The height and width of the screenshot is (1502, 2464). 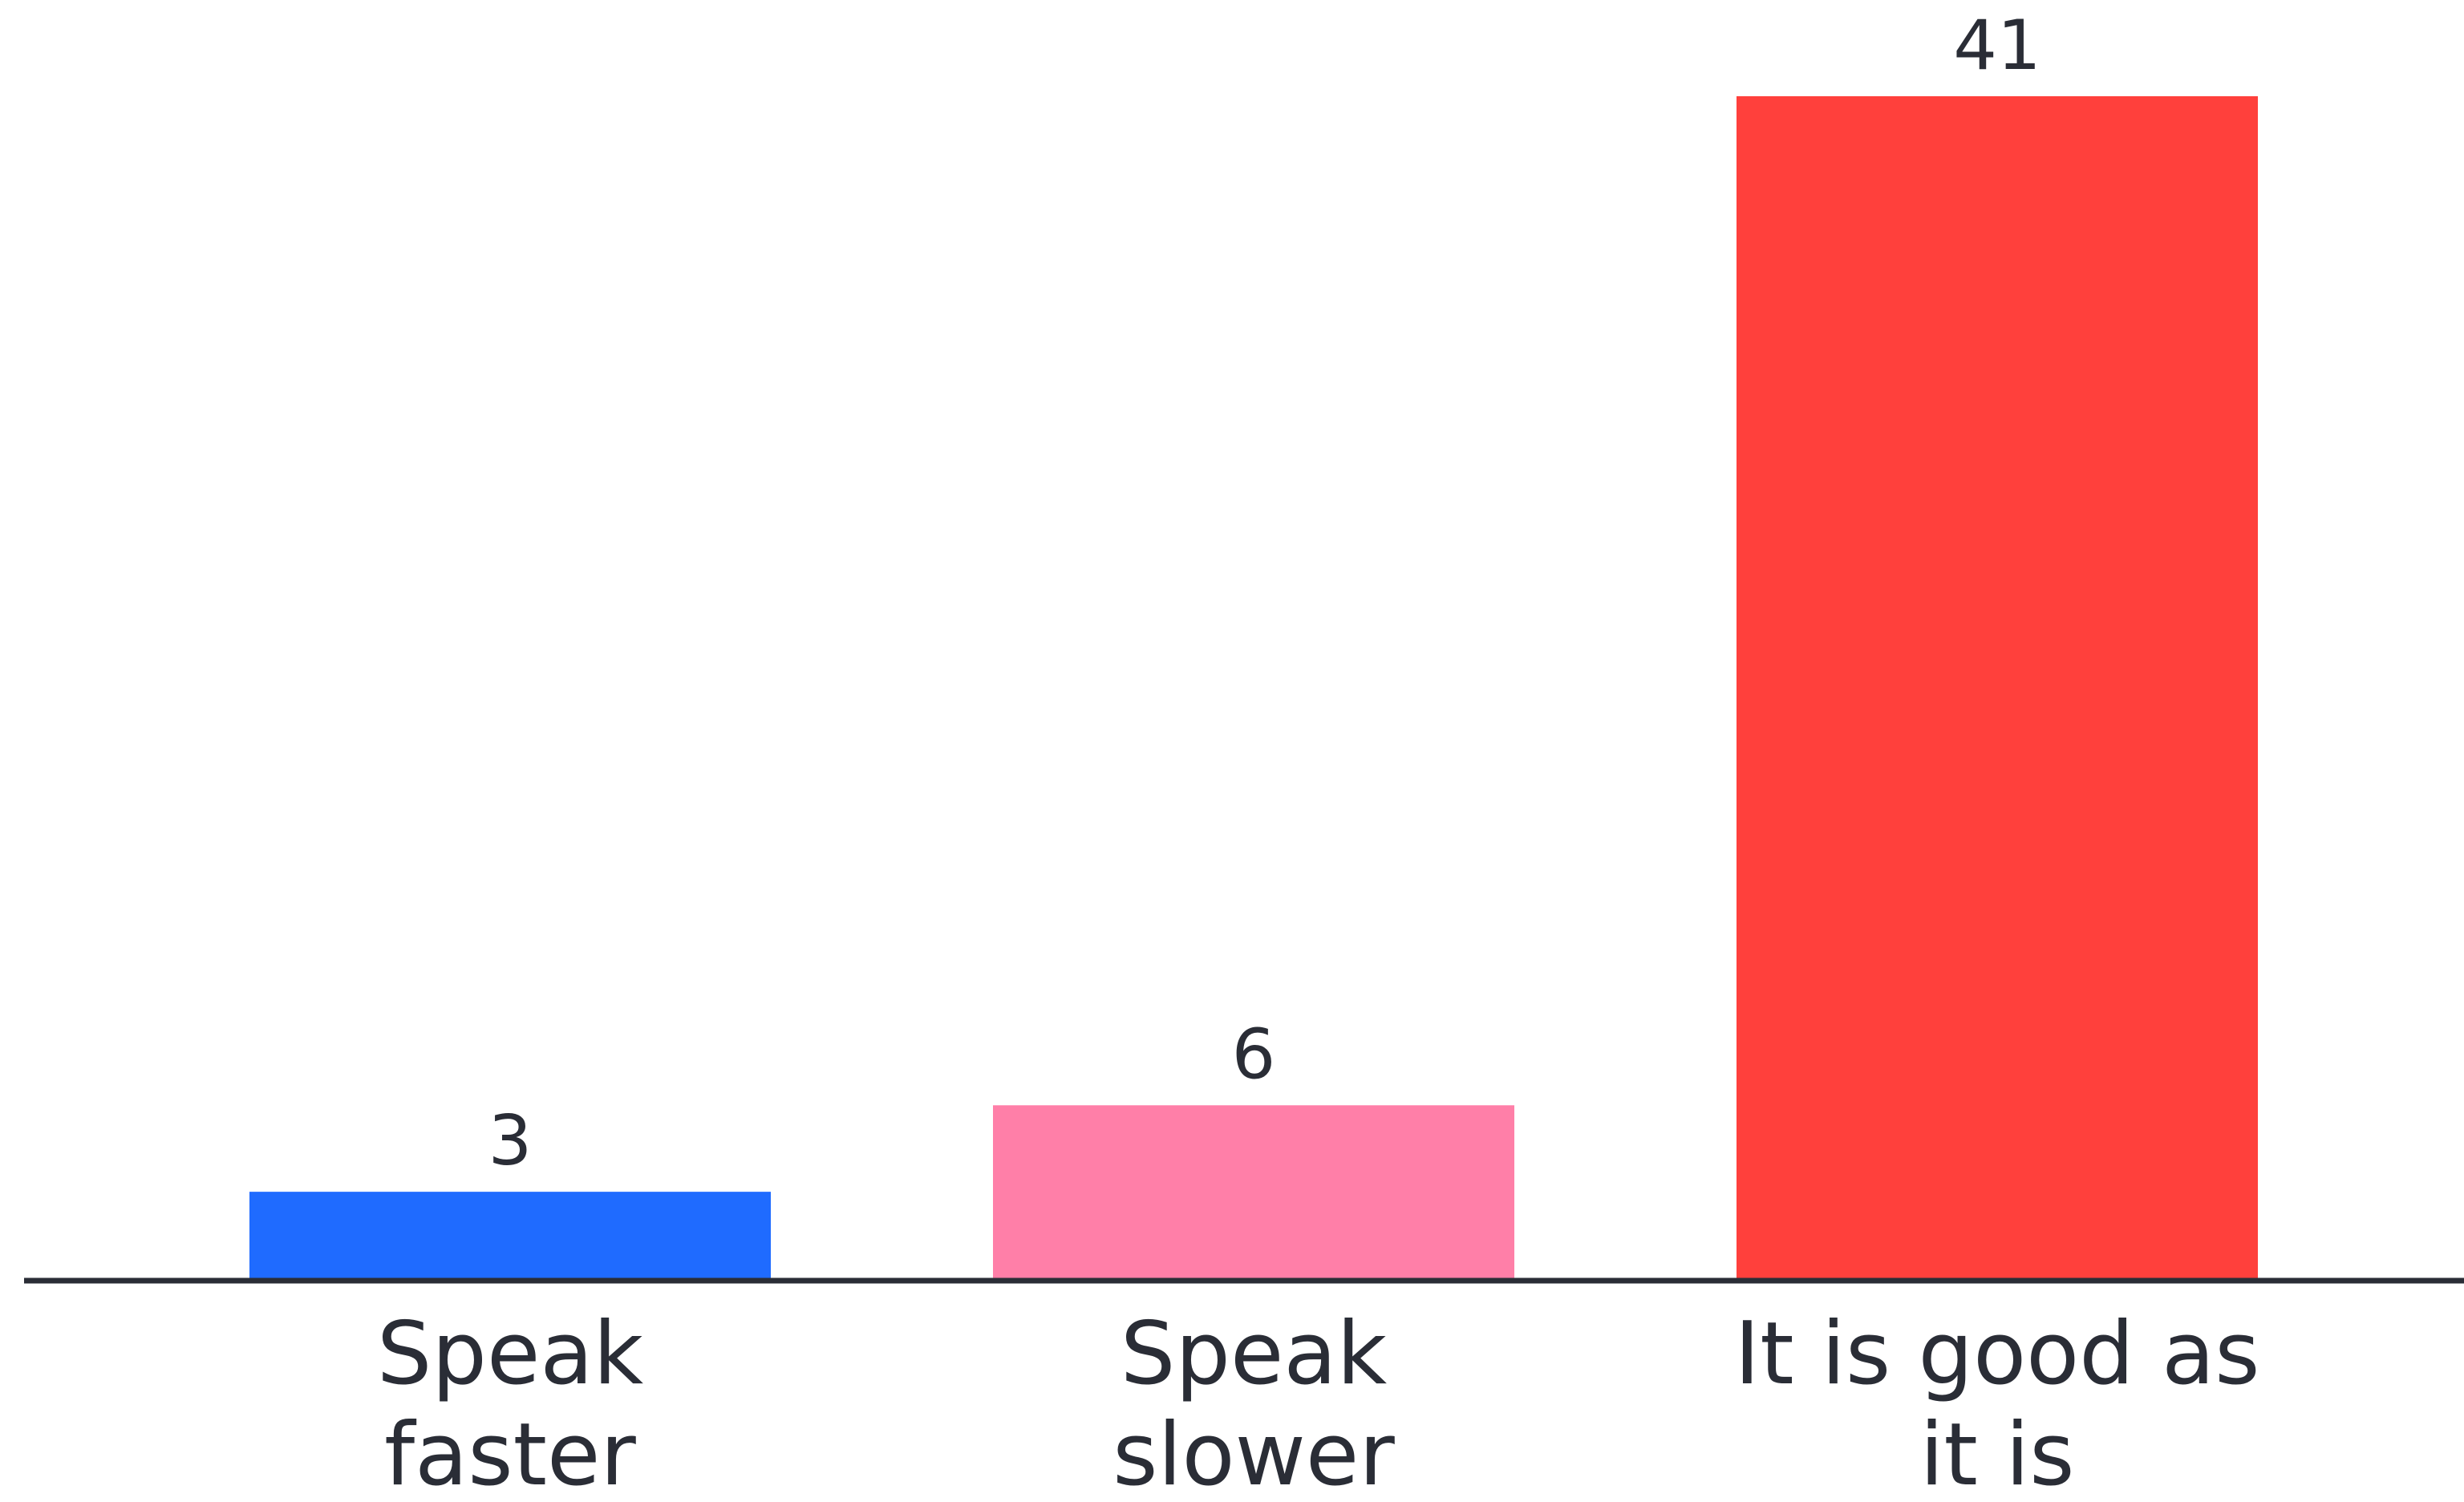 I want to click on bar-value-label-1: 3, so click(x=510, y=1141).